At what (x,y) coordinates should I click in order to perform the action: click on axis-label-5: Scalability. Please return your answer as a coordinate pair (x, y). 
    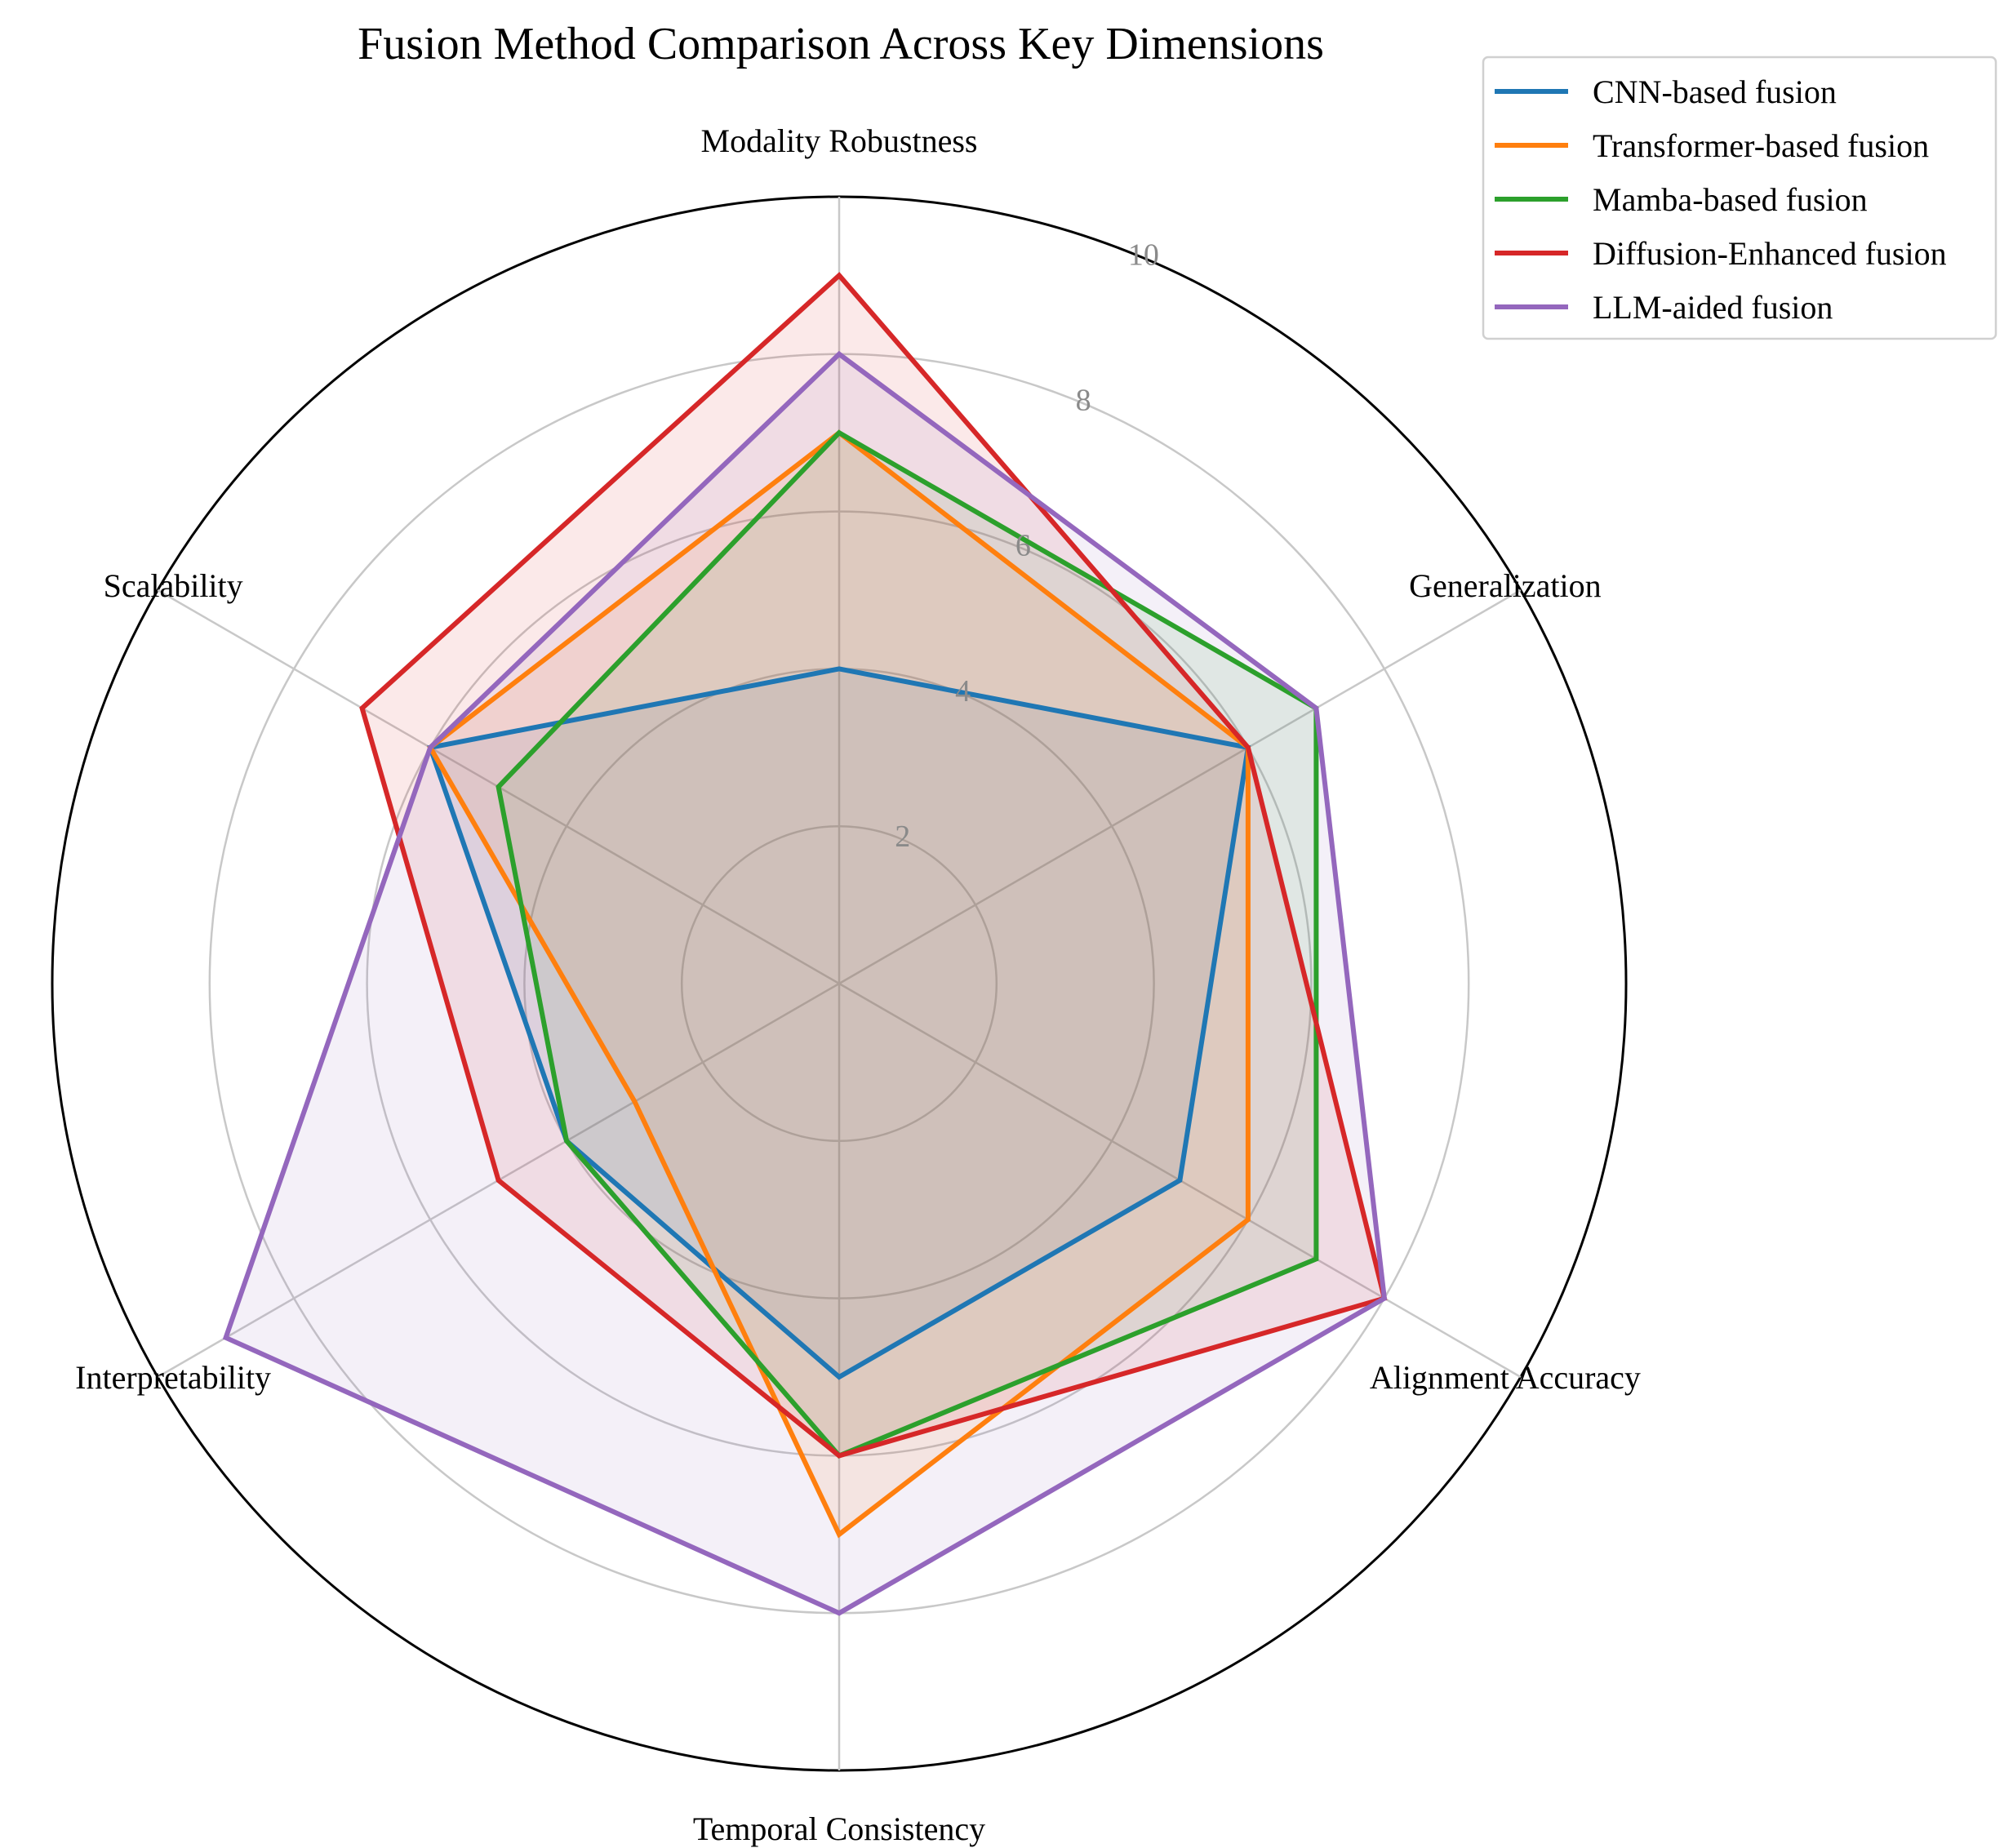
    Looking at the image, I should click on (173, 585).